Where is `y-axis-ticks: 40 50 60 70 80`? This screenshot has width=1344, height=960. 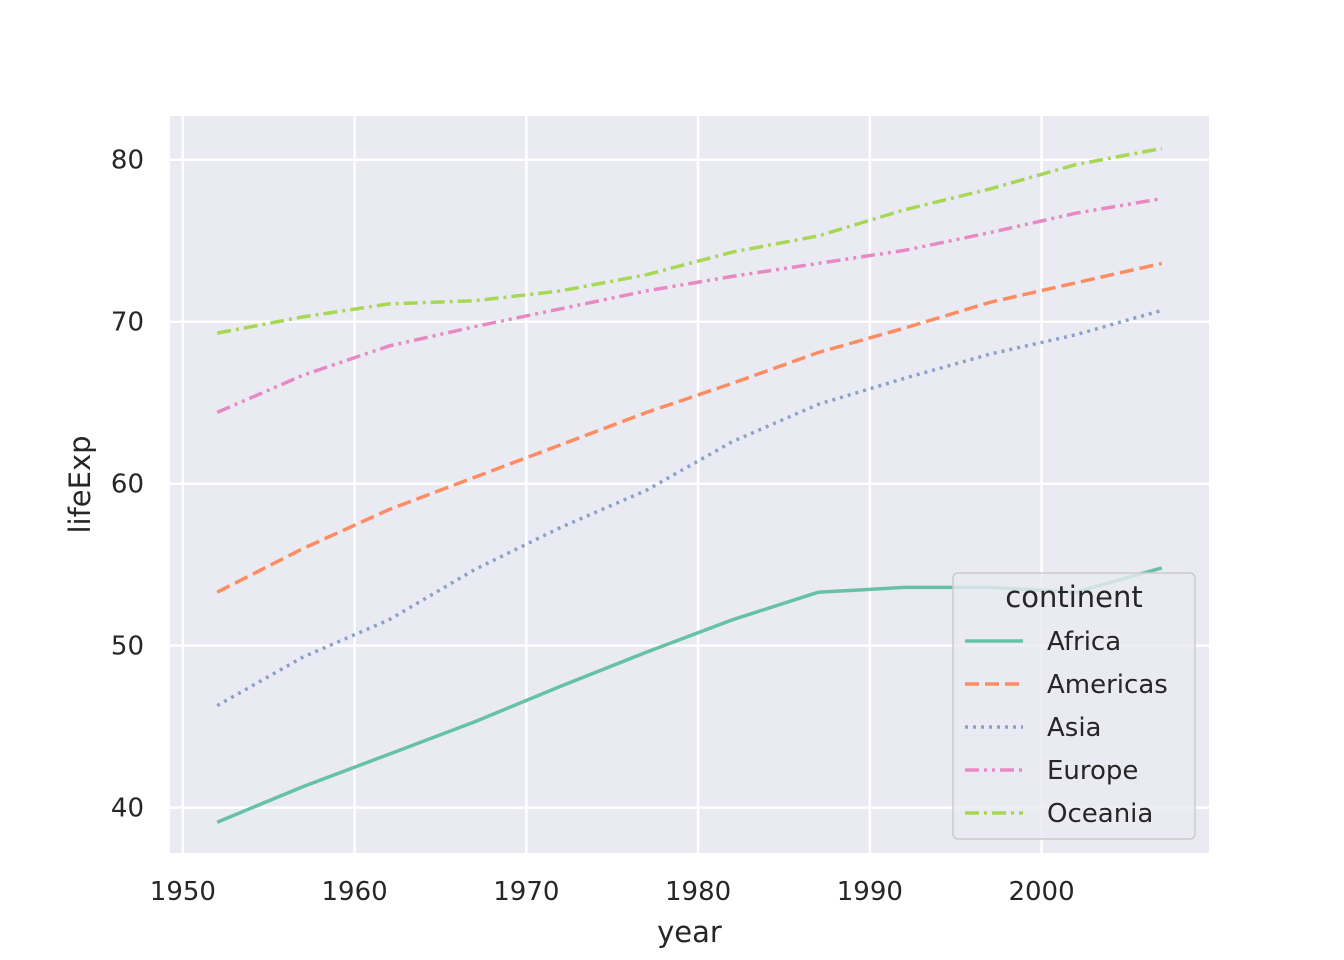 y-axis-ticks: 40 50 60 70 80 is located at coordinates (127, 485).